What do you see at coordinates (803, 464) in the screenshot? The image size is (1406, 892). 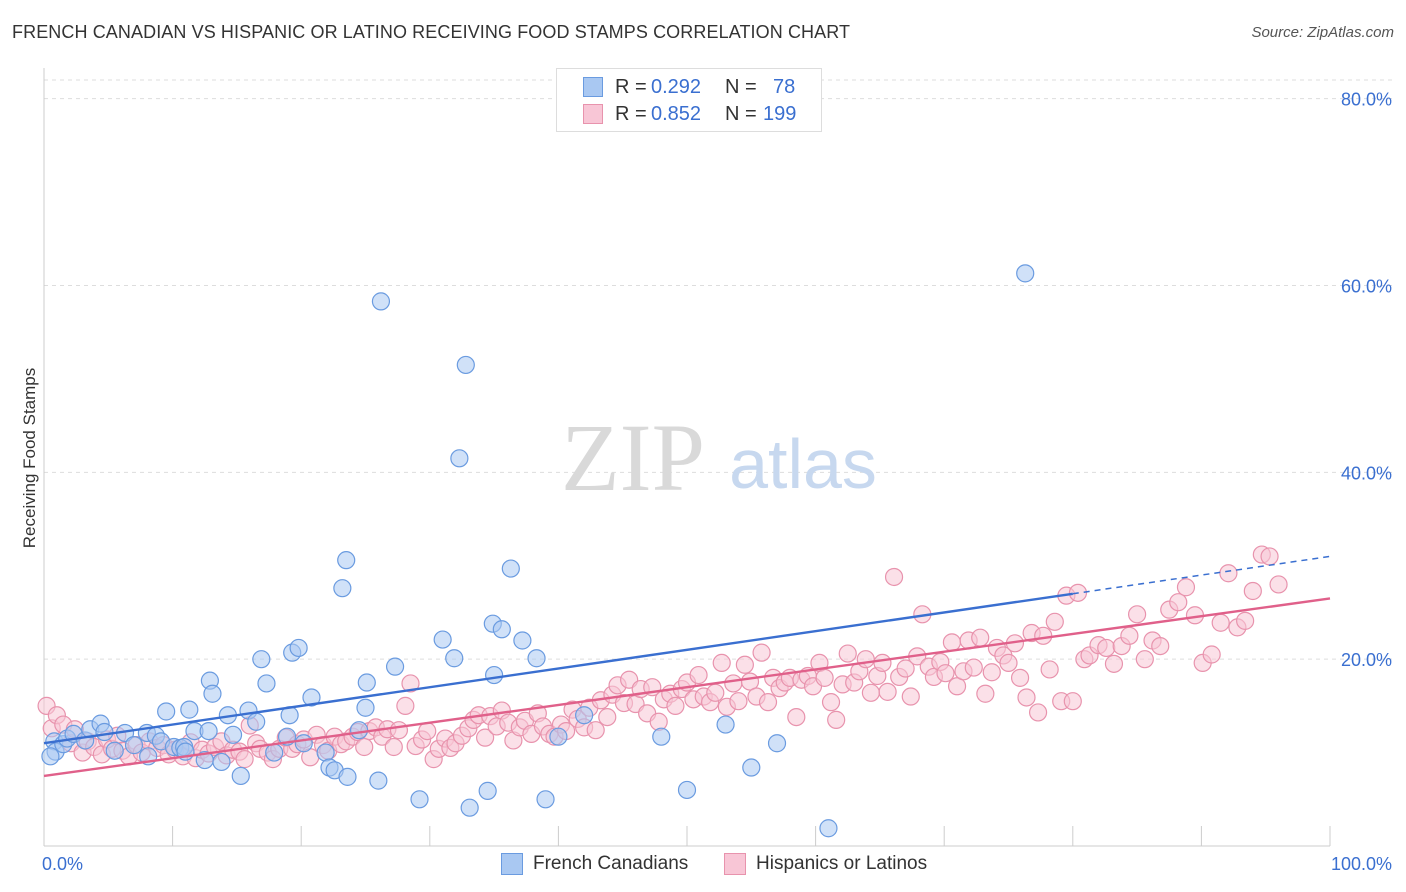 I see `watermark-atlas: atlas` at bounding box center [803, 464].